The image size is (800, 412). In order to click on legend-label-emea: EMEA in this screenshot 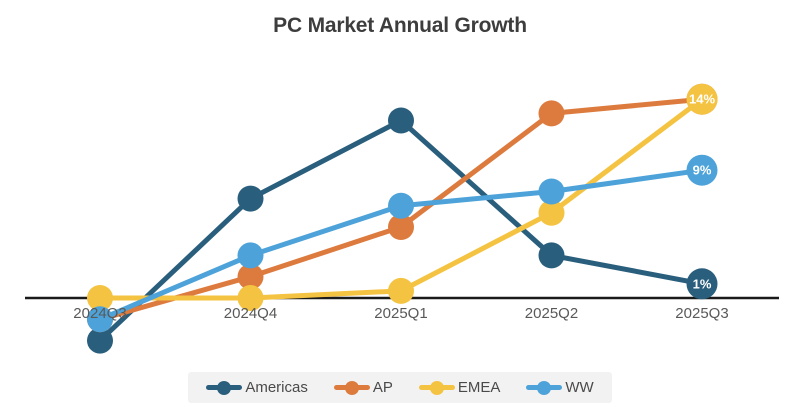, I will do `click(479, 387)`.